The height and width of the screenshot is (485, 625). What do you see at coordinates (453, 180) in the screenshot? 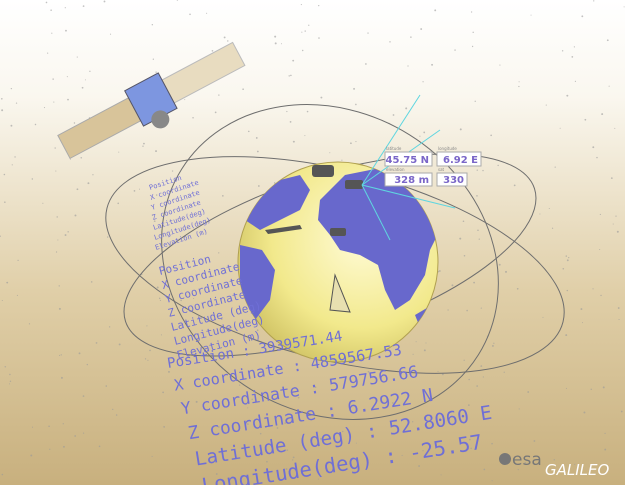
I see `sat: 330` at bounding box center [453, 180].